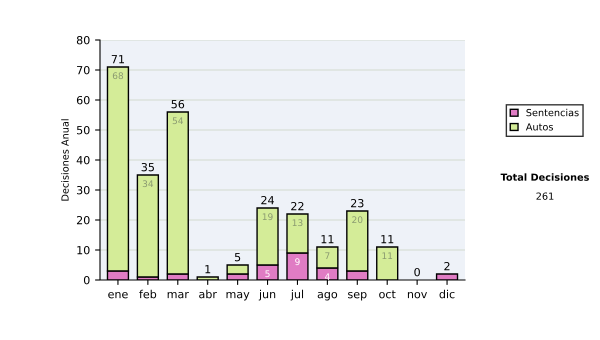 This screenshot has width=600, height=340. Describe the element at coordinates (387, 256) in the screenshot. I see `data-label: 11` at that location.